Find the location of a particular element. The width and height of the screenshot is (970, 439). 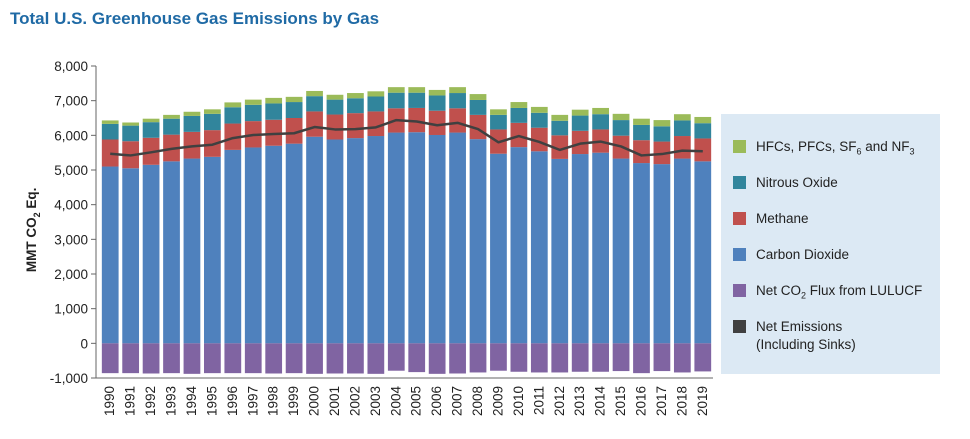

bar-nitrous-oxide-1994 is located at coordinates (192, 123).